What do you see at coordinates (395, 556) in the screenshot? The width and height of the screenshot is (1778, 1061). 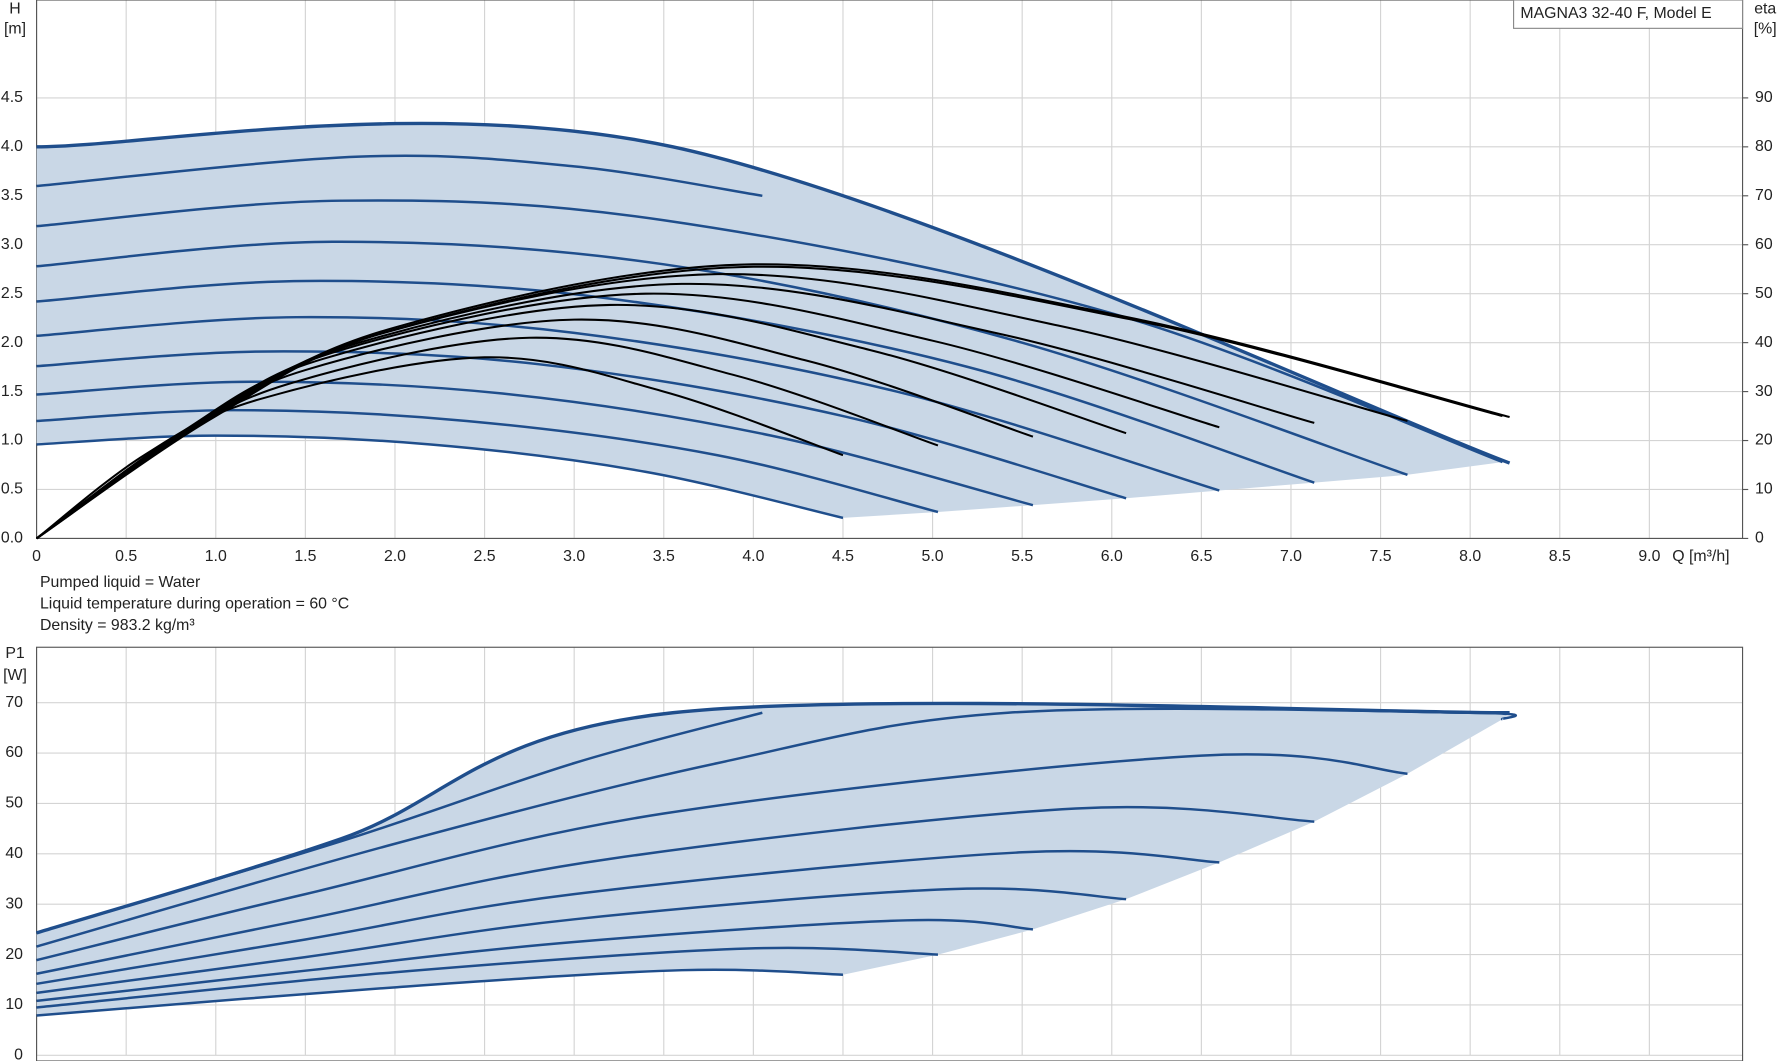 I see `x-tick-label: 2.0` at bounding box center [395, 556].